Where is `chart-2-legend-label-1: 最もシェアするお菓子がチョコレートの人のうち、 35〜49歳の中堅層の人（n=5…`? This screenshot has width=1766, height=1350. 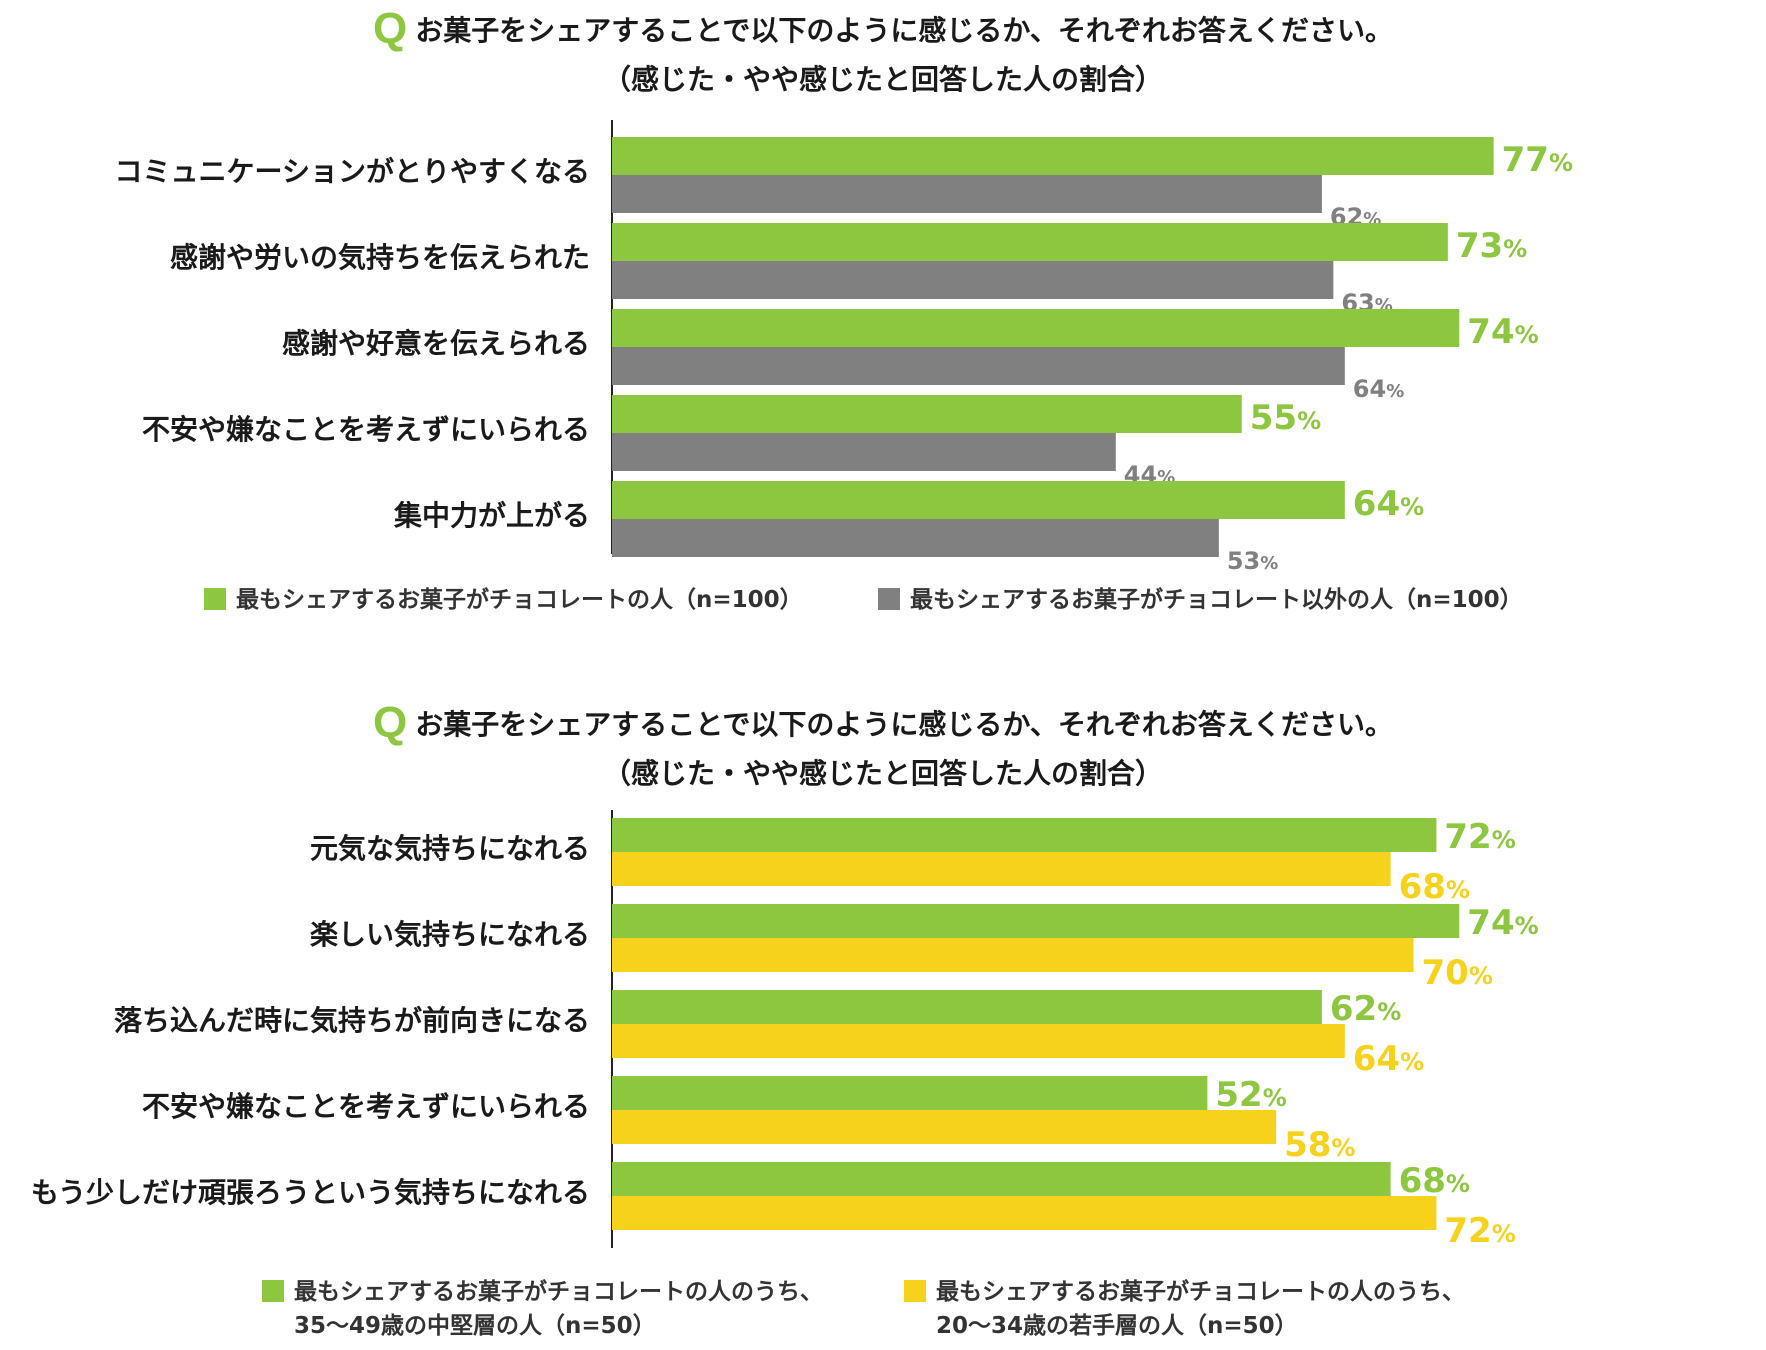 chart-2-legend-label-1: 最もシェアするお菓子がチョコレートの人のうち、 35〜49歳の中堅層の人（n=5… is located at coordinates (558, 1309).